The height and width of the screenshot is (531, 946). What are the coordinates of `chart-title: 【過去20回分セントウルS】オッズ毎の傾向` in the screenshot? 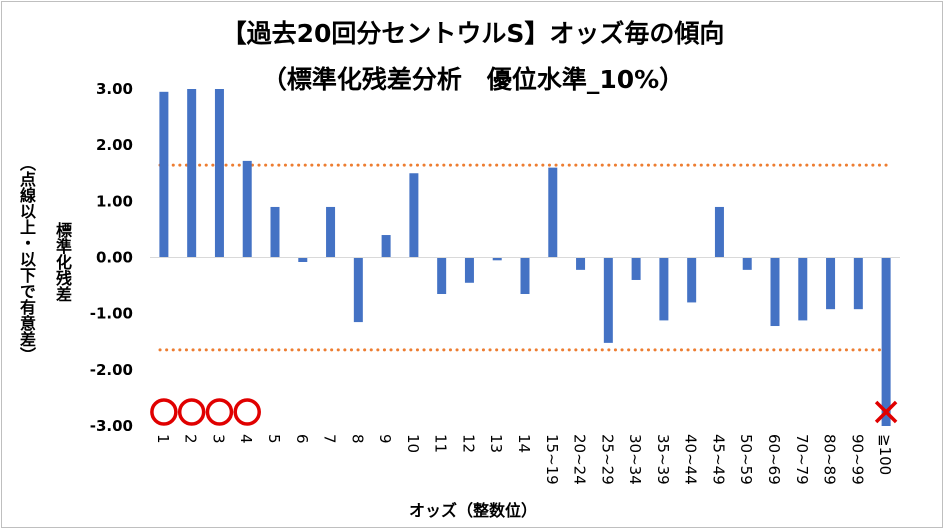 It's located at (473, 33).